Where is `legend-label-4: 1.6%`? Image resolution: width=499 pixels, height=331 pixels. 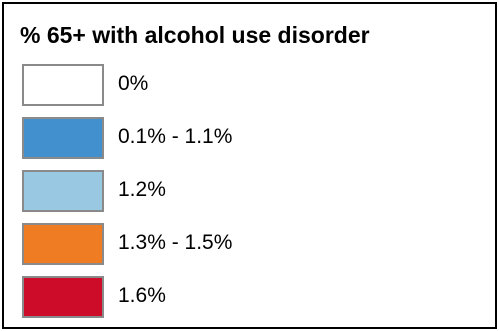 legend-label-4: 1.6% is located at coordinates (142, 295).